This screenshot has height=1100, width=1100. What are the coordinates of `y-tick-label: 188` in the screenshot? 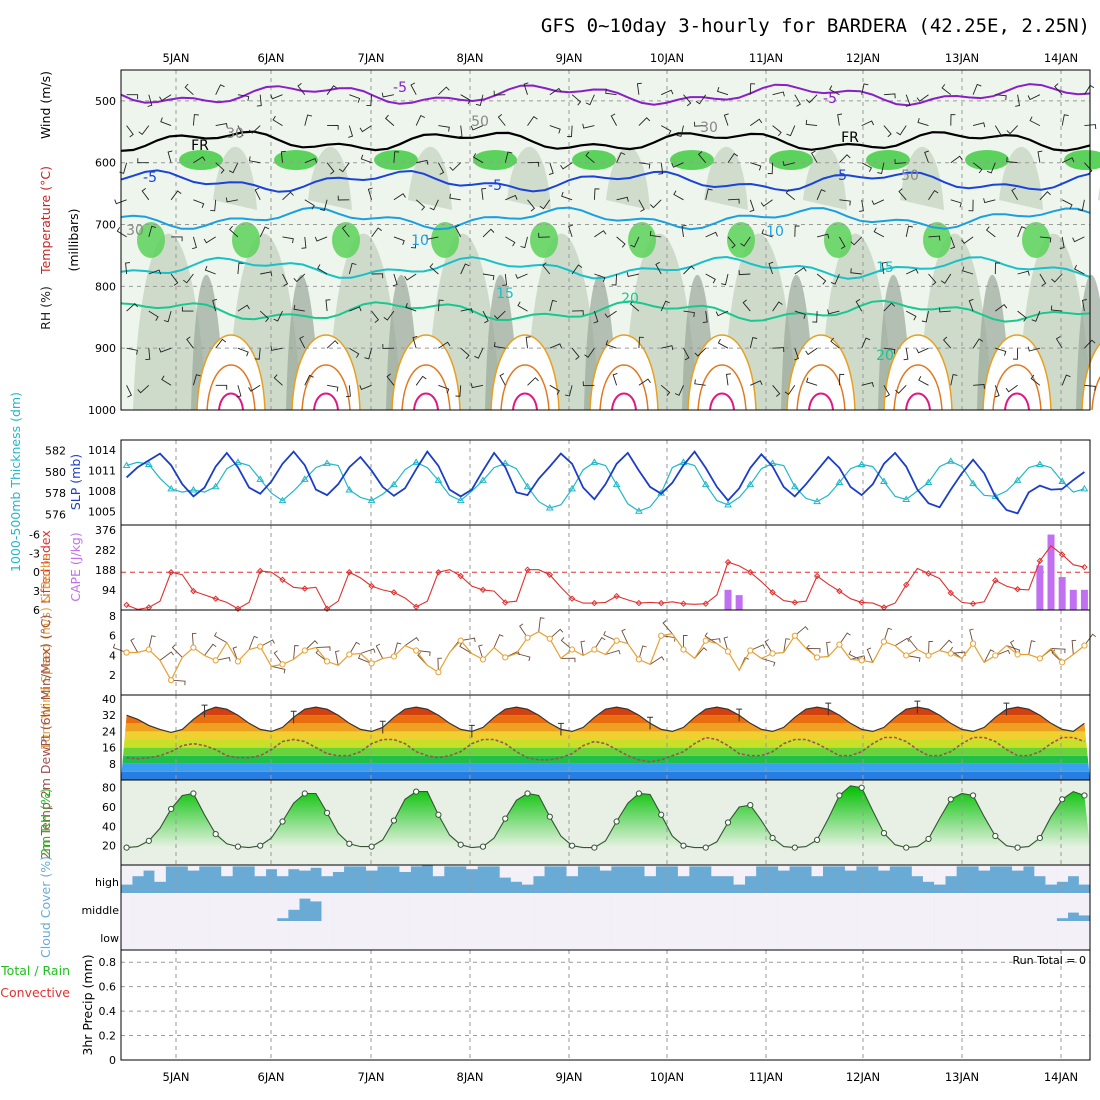 It's located at (105, 570).